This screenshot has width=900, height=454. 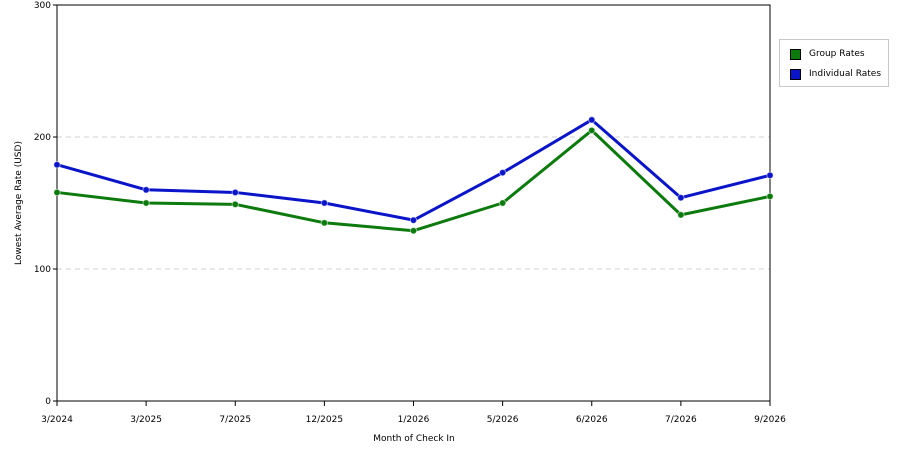 What do you see at coordinates (834, 63) in the screenshot?
I see `legend: Group Rates Individual Rates` at bounding box center [834, 63].